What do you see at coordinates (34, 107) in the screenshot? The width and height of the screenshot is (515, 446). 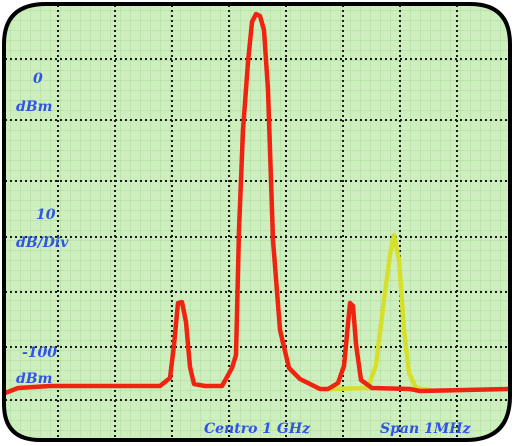 I see `ref-unit-label: dBm` at bounding box center [34, 107].